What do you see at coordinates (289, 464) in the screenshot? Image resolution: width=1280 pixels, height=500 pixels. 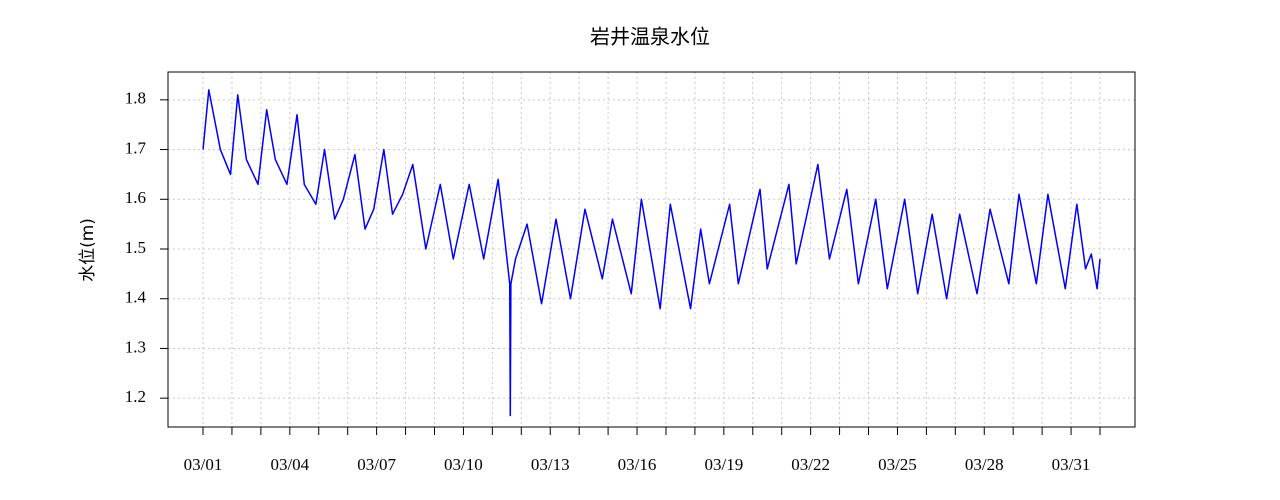 I see `x-tick-label: 03/04` at bounding box center [289, 464].